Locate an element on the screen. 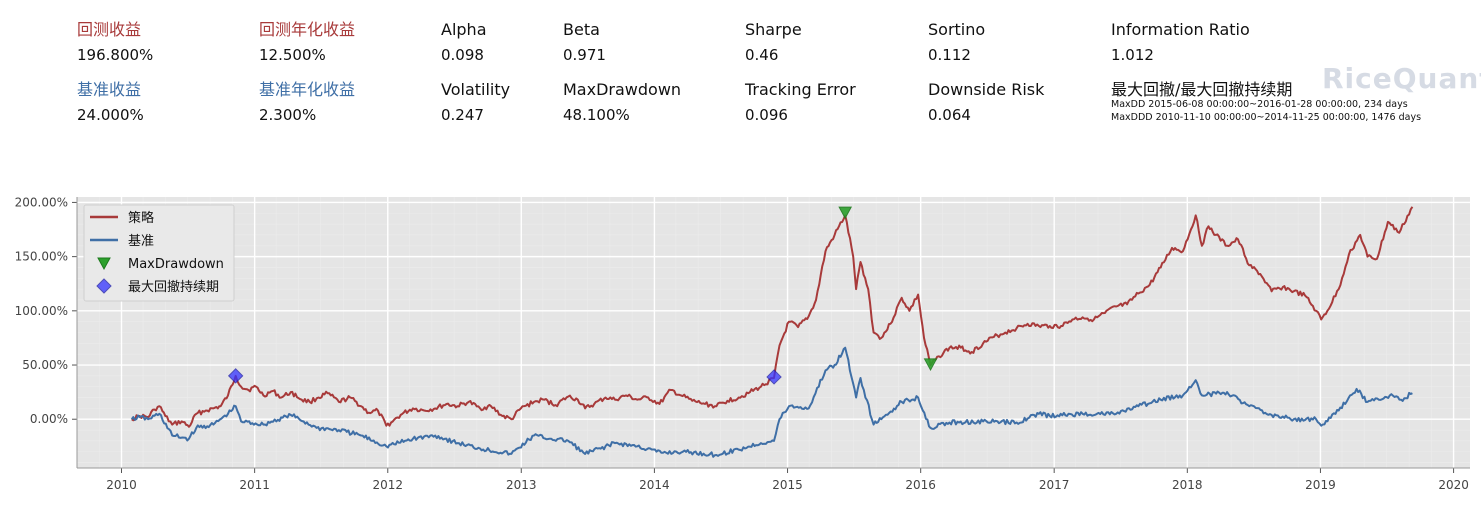  metric-value: 48.100% is located at coordinates (596, 115).